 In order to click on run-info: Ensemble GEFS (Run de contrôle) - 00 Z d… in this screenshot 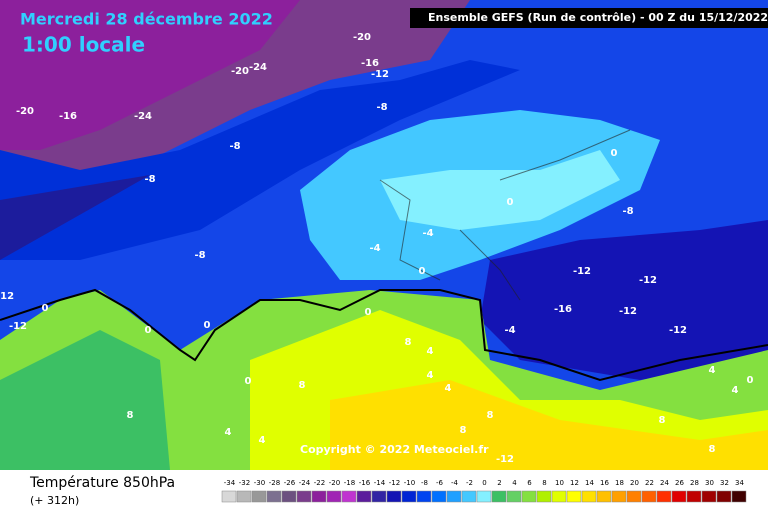, I will do `click(598, 17)`.